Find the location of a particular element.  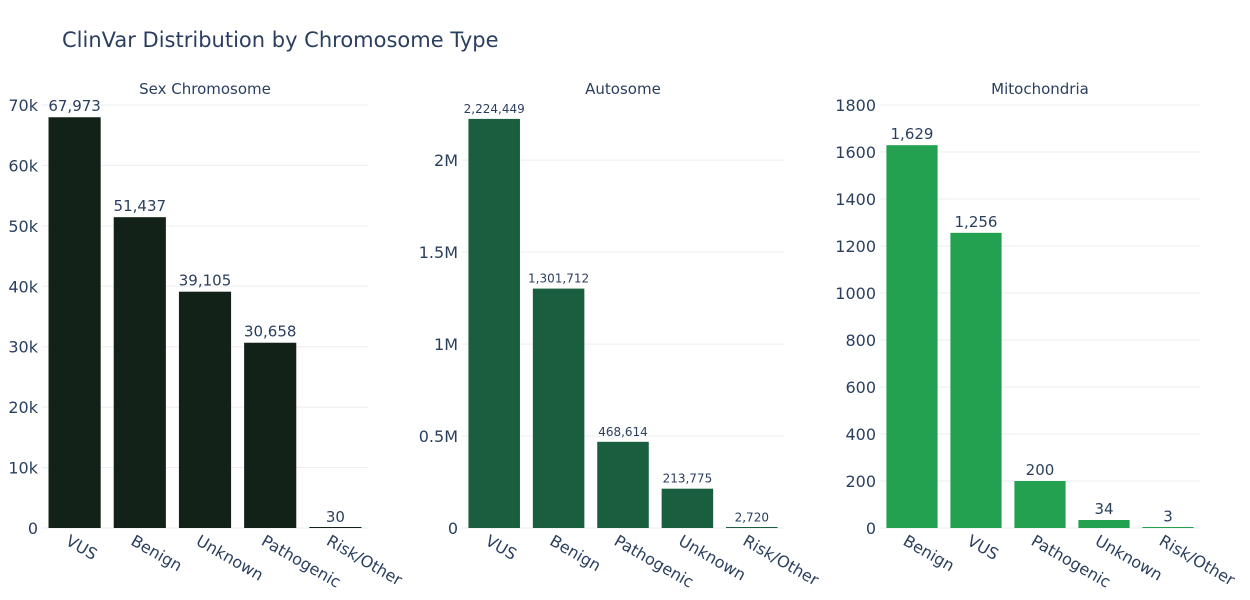

autosome-bar-benign is located at coordinates (558, 408).